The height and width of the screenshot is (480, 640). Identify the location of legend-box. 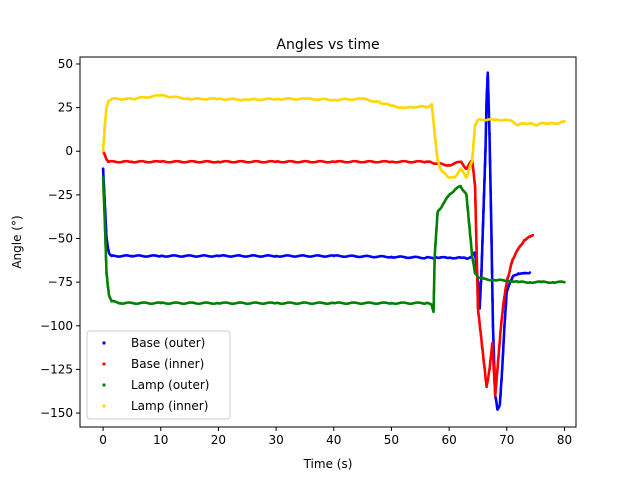
(158, 375).